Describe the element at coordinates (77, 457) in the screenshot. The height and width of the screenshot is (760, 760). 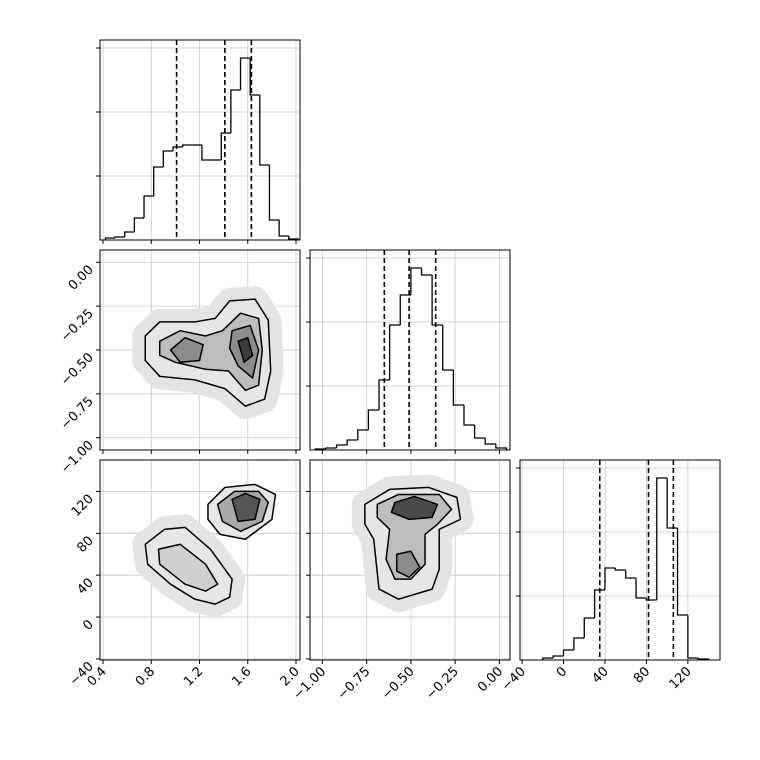
I see `y-tick-label: −1.00` at that location.